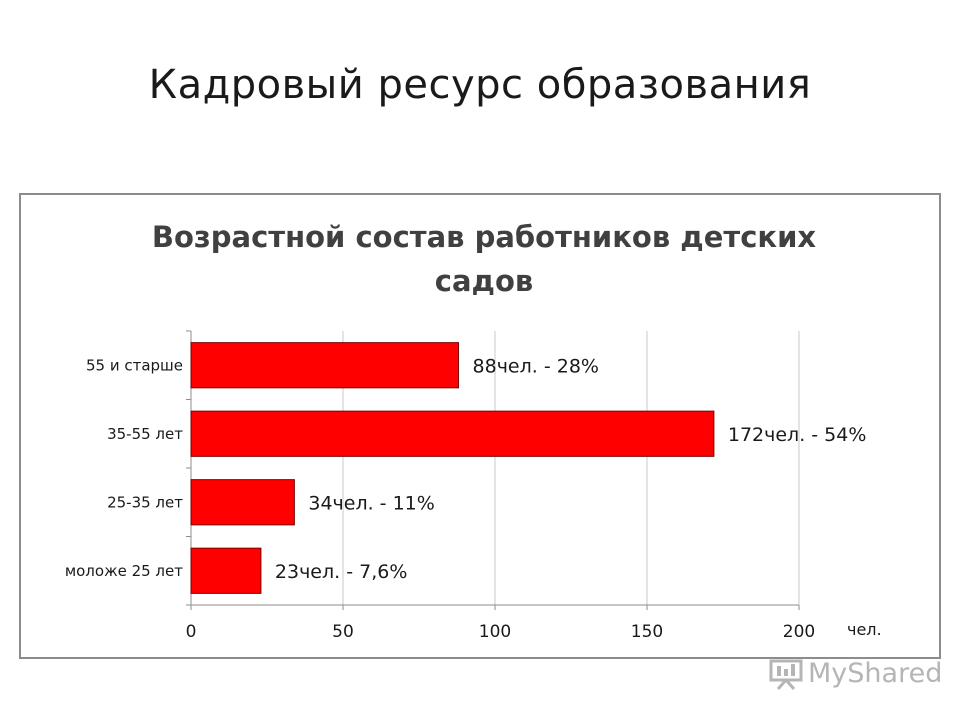 The image size is (960, 720). What do you see at coordinates (799, 632) in the screenshot?
I see `x-tick-label: 200` at bounding box center [799, 632].